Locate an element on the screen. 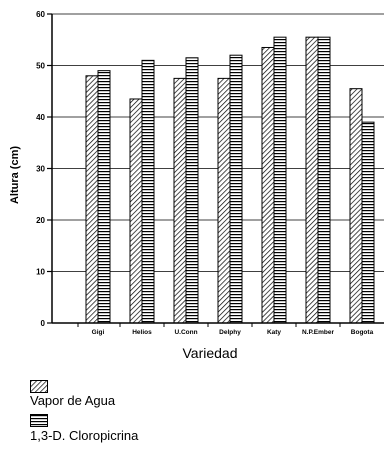  x-tick-label: N.P.Ember is located at coordinates (318, 332).